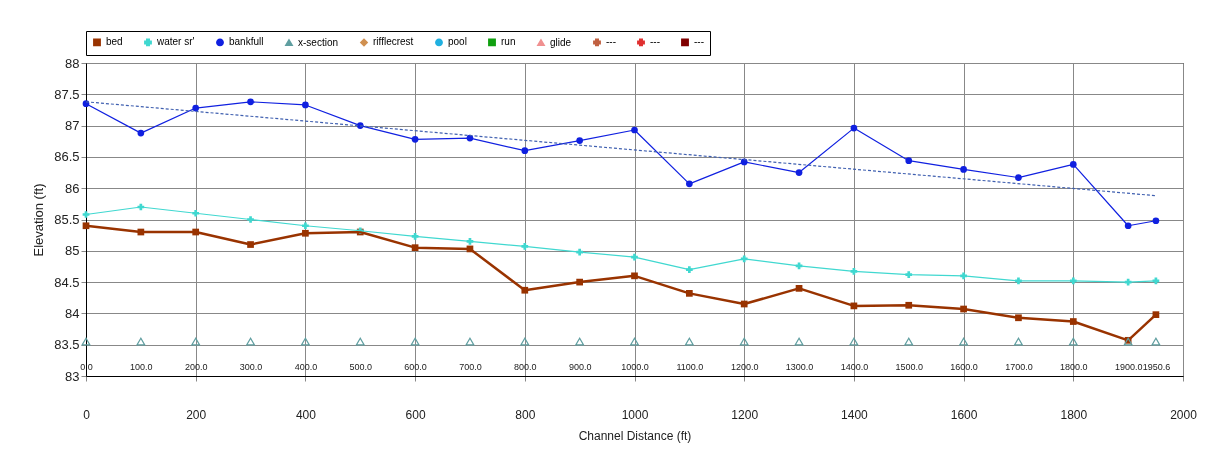 The height and width of the screenshot is (454, 1225). What do you see at coordinates (855, 414) in the screenshot?
I see `x-tick-label: 1400` at bounding box center [855, 414].